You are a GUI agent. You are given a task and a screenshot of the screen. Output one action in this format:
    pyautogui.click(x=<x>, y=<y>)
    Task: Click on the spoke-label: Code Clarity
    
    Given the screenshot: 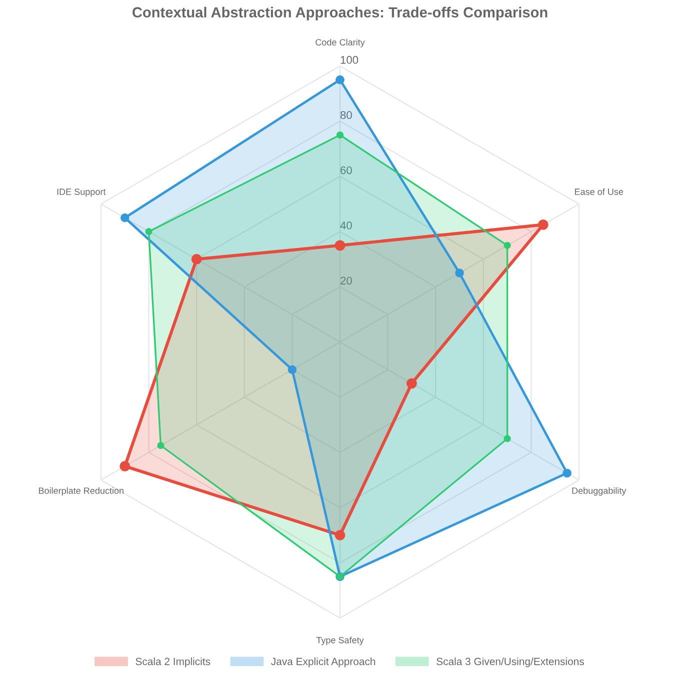 What is the action you would take?
    pyautogui.click(x=340, y=43)
    